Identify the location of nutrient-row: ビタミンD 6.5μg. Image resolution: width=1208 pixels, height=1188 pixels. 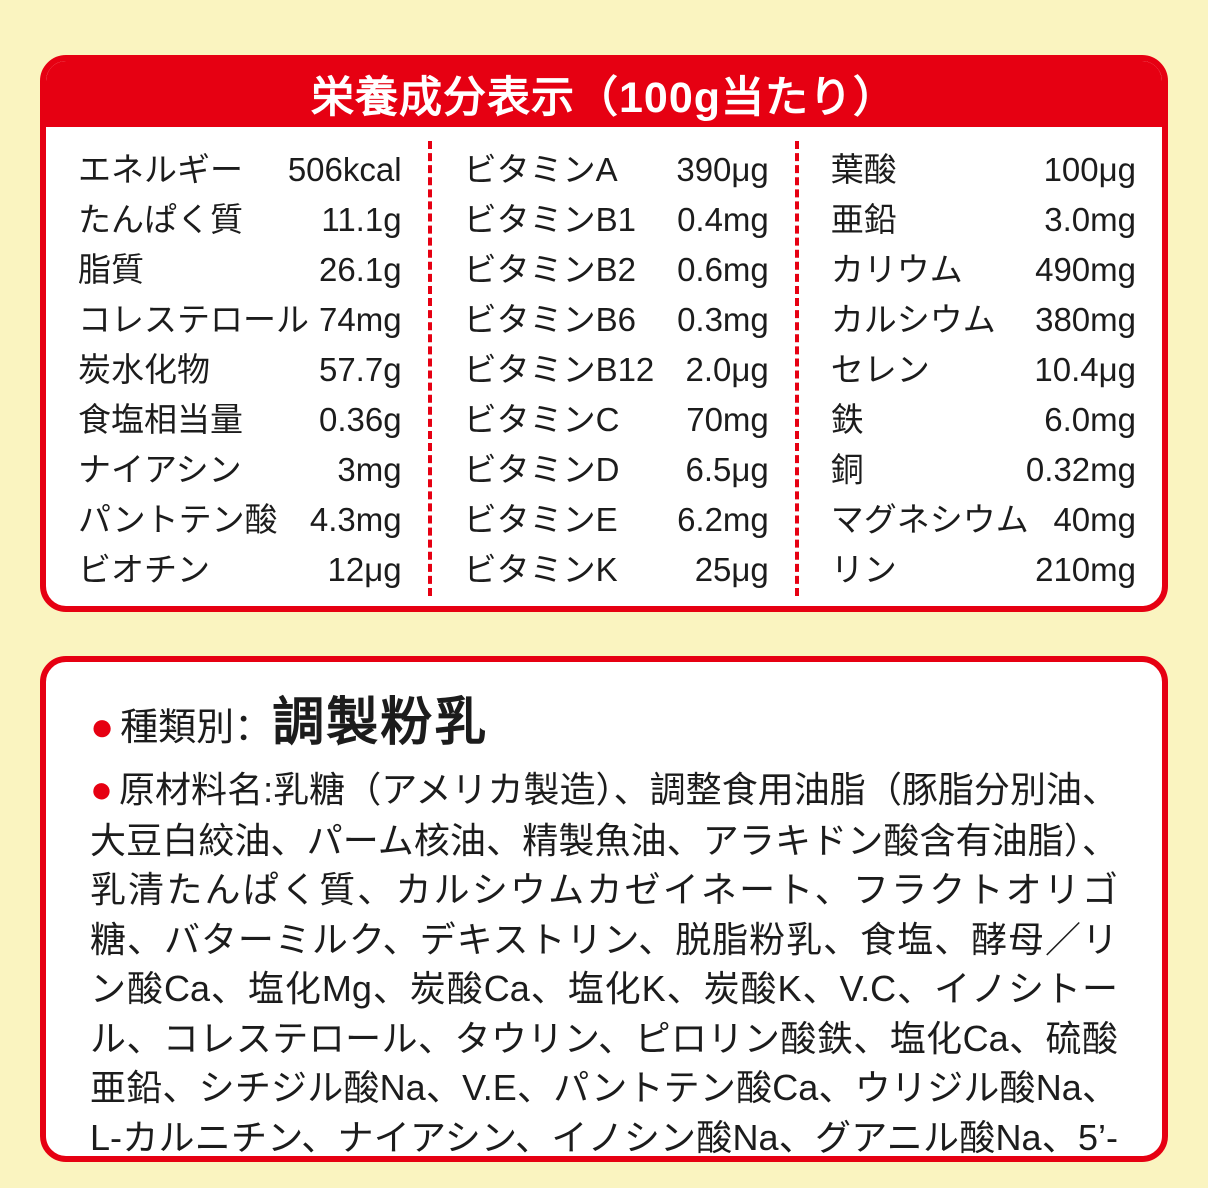
(616, 470).